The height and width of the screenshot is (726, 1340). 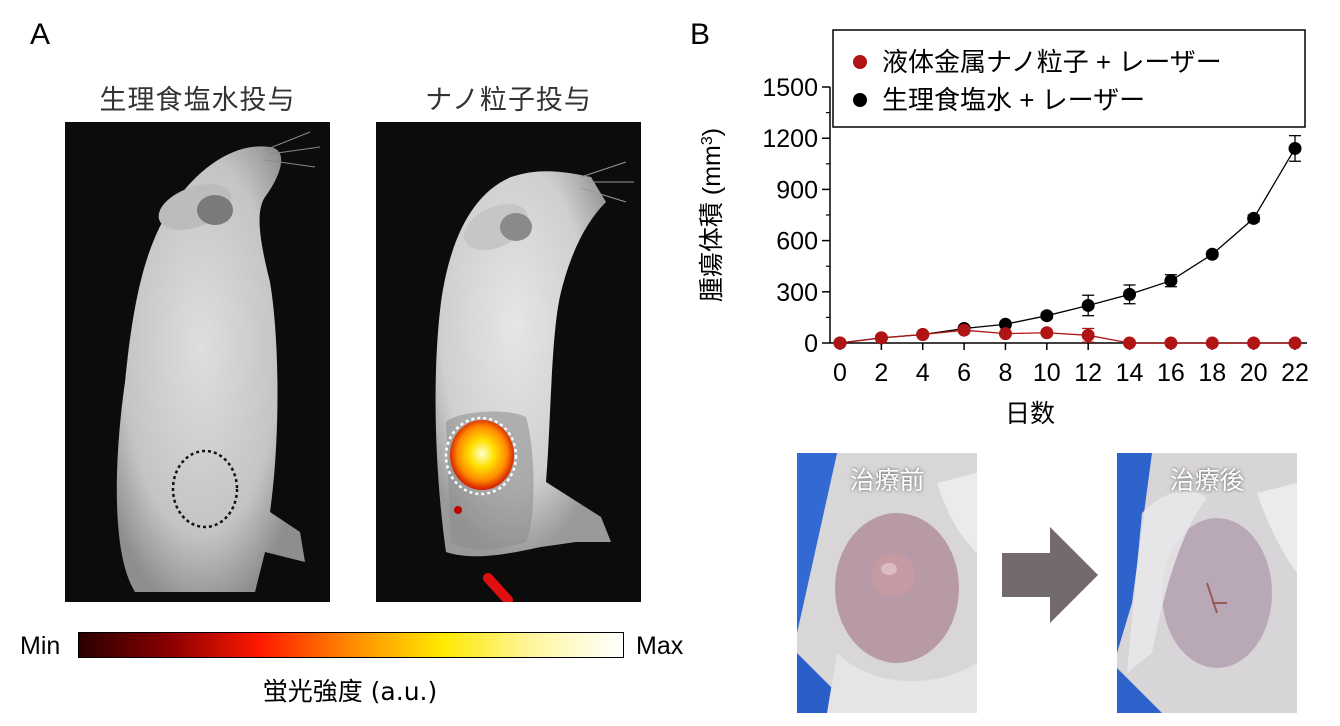 What do you see at coordinates (40, 646) in the screenshot?
I see `colorbar-min-label: Min` at bounding box center [40, 646].